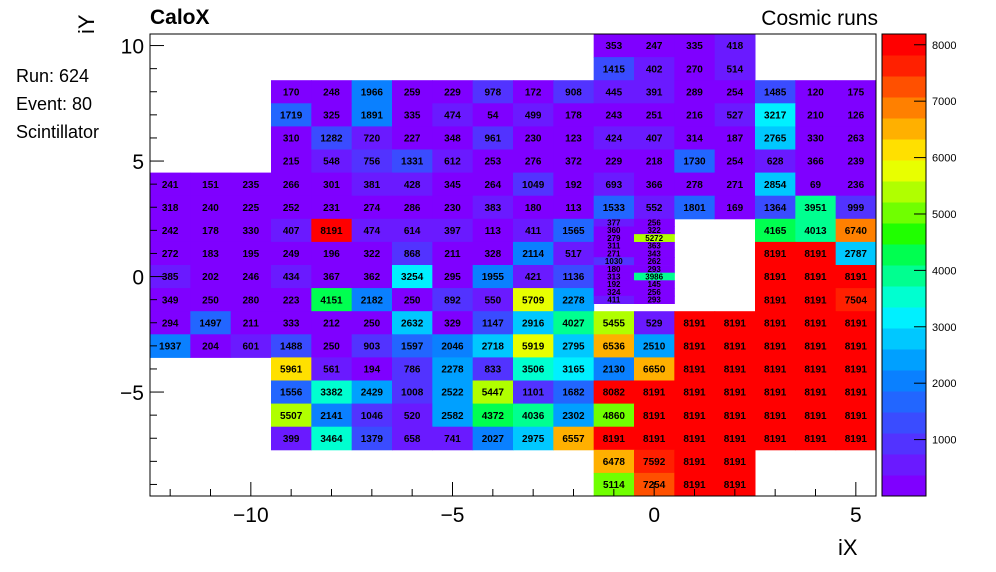  What do you see at coordinates (573, 231) in the screenshot?
I see `cell-value-label: 1565` at bounding box center [573, 231].